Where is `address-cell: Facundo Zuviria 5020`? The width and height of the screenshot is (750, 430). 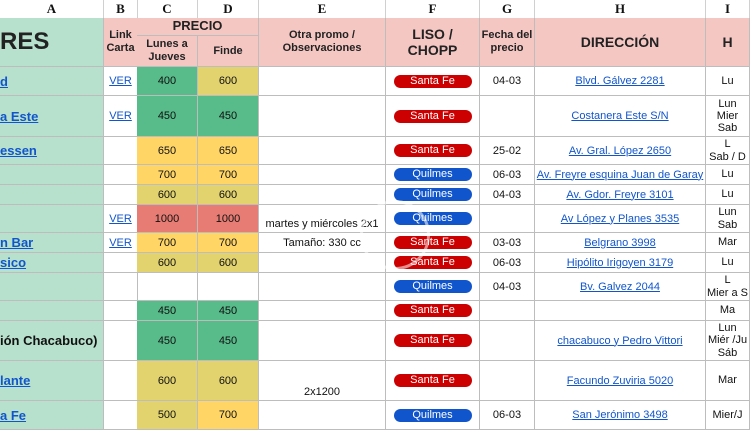 address-cell: Facundo Zuviria 5020 is located at coordinates (620, 381).